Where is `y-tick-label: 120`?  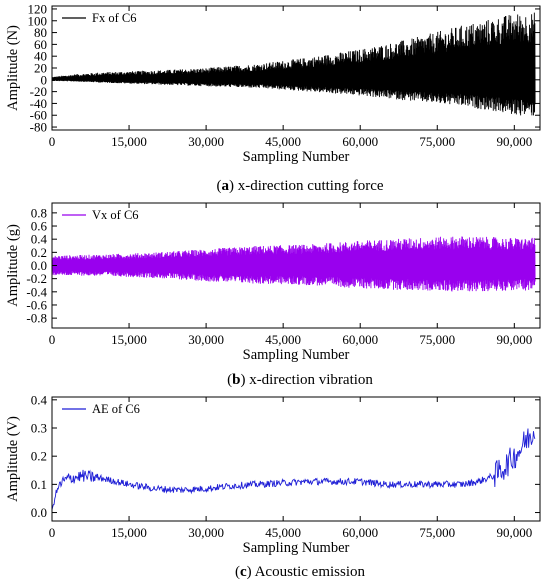
y-tick-label: 120 is located at coordinates (38, 8).